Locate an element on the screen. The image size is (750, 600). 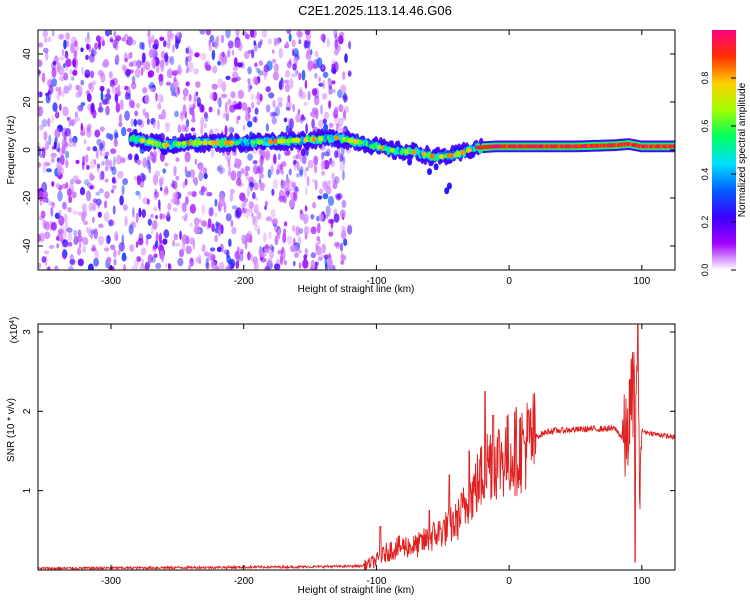
spectrogram-x-label: Height of straight line (km) is located at coordinates (356, 289).